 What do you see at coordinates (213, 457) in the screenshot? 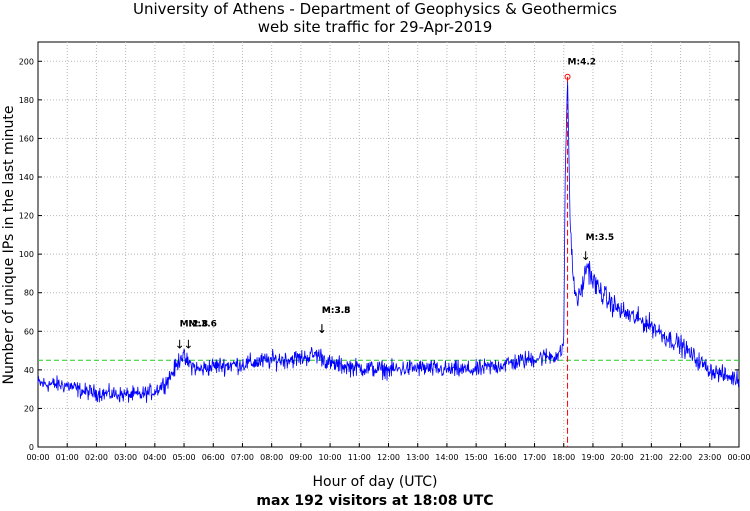
I see `x-tick-label: 06:00` at bounding box center [213, 457].